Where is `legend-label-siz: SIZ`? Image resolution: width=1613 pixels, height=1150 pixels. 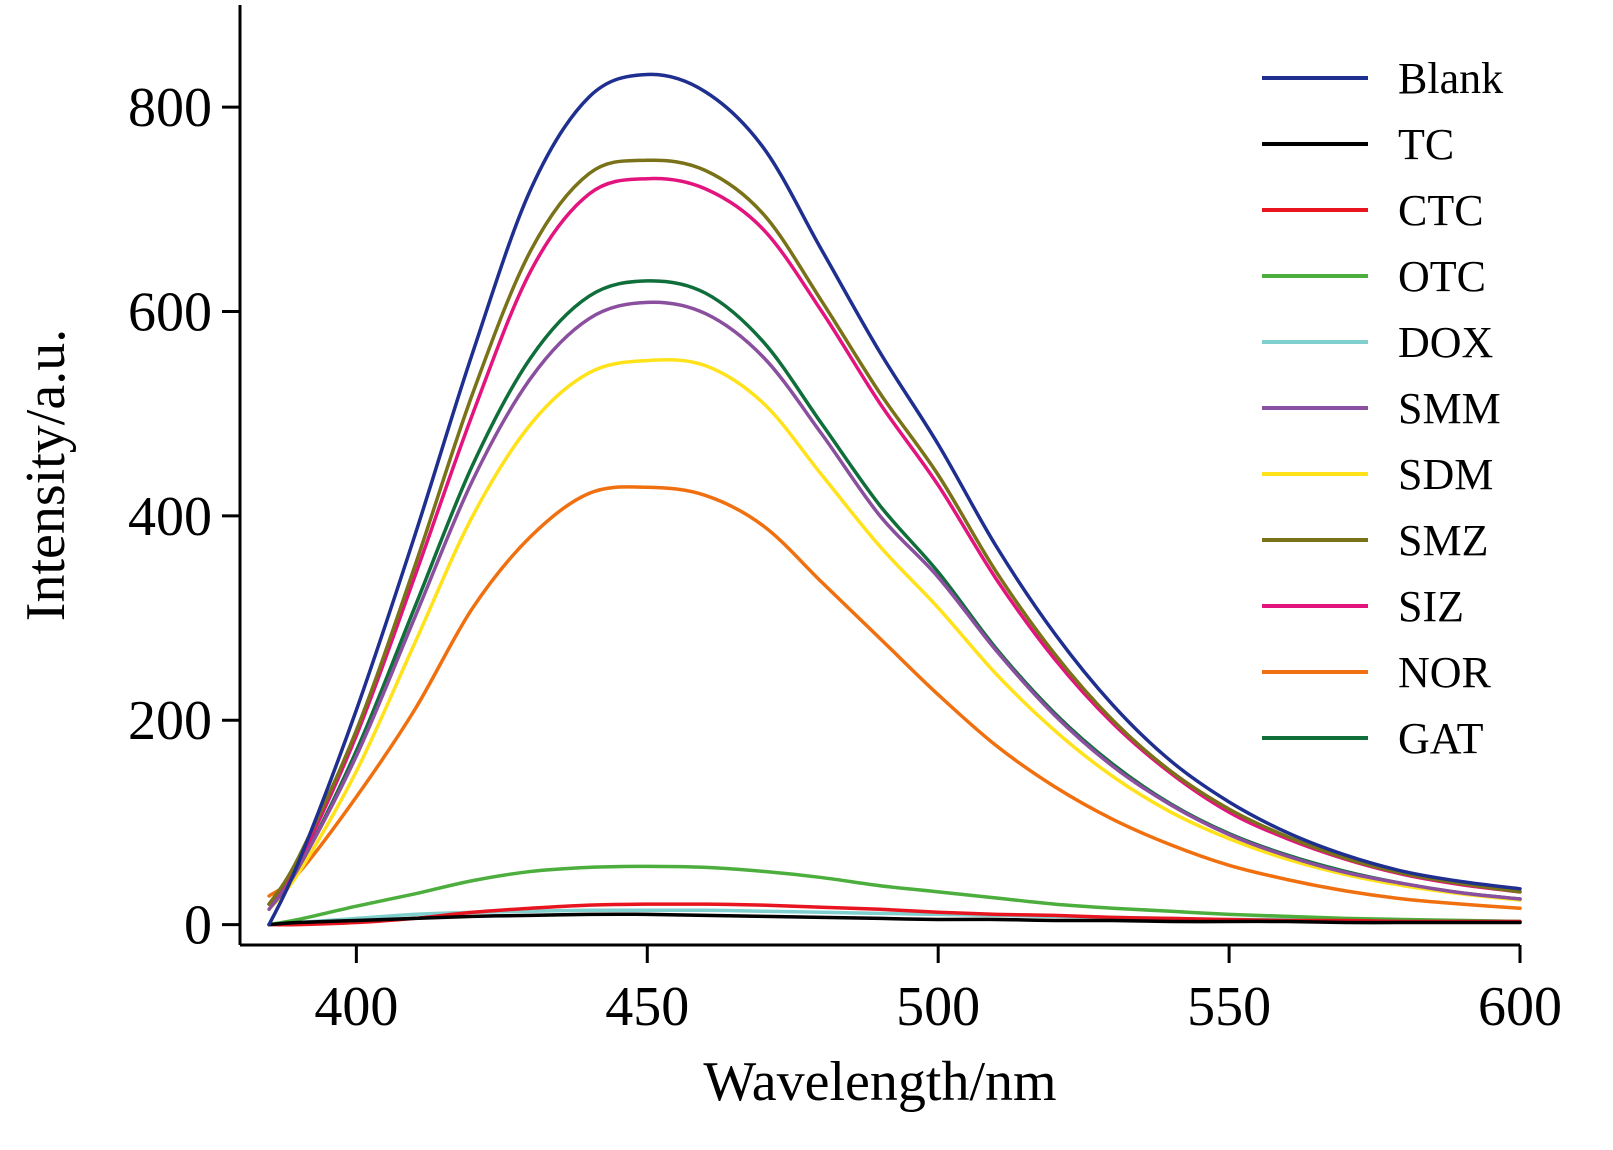 legend-label-siz: SIZ is located at coordinates (1431, 606).